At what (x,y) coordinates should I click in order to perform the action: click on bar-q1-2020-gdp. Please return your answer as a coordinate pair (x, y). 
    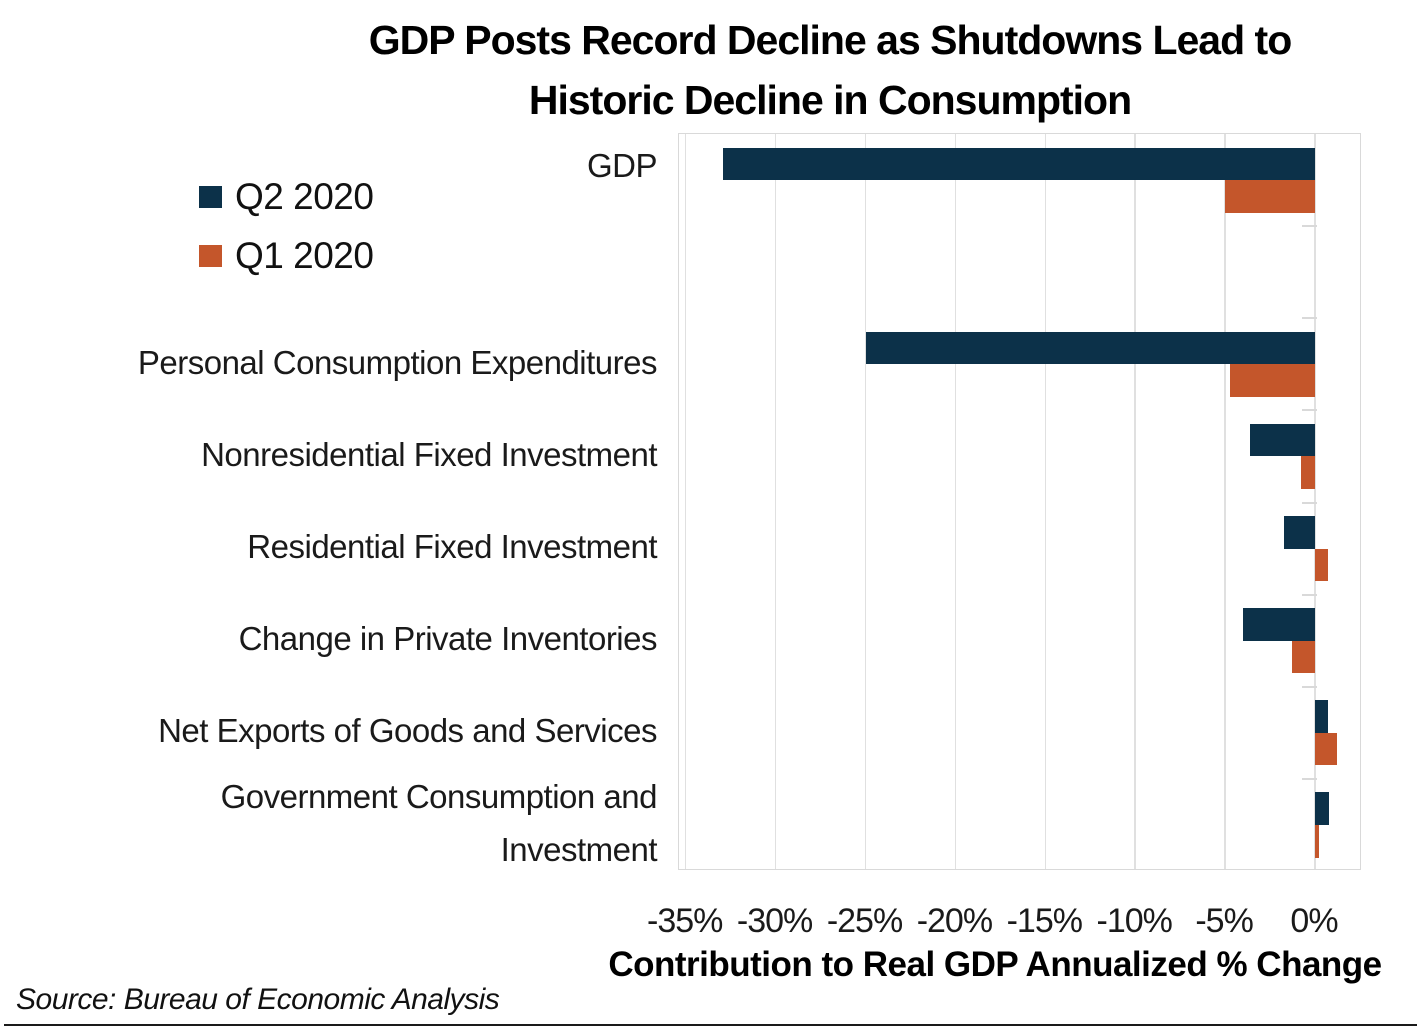
    Looking at the image, I should click on (1270, 196).